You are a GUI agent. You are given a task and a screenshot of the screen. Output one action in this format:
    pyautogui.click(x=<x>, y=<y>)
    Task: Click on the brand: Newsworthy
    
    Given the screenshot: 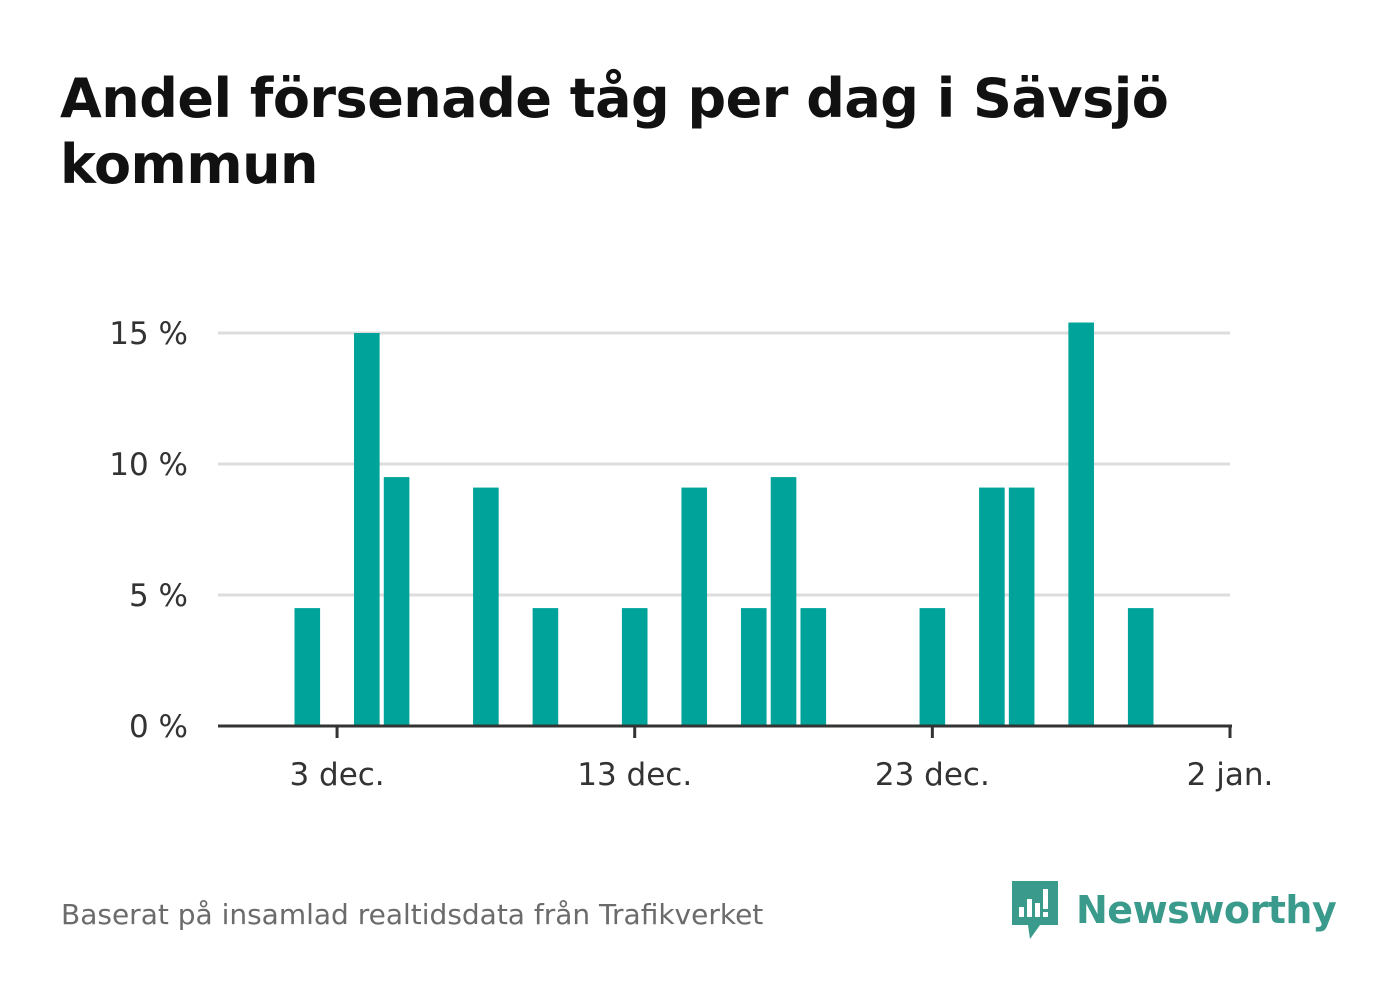 What is the action you would take?
    pyautogui.click(x=1173, y=910)
    